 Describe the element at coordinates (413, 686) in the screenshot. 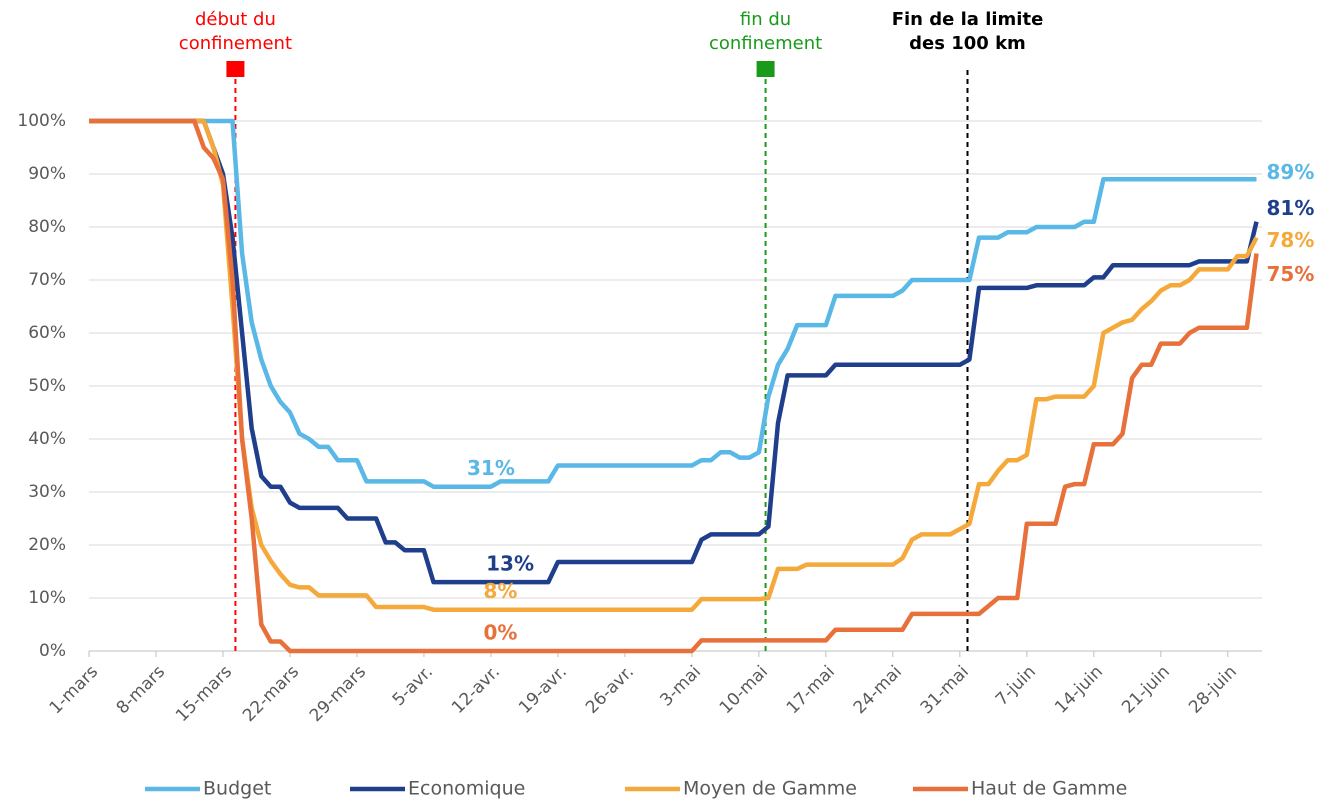

I see `x-tick-label: 5-avr.` at that location.